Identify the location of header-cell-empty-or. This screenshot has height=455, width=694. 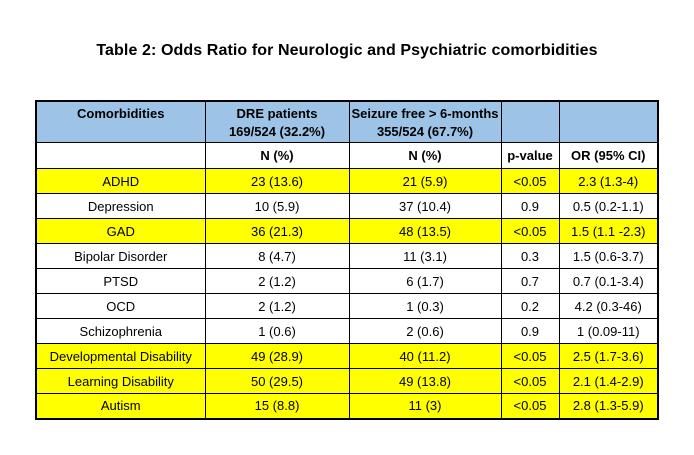
(608, 121).